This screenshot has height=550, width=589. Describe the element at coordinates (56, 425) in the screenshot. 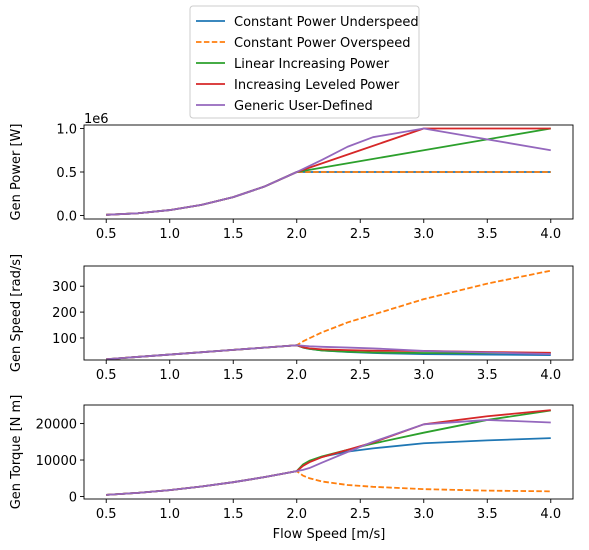

I see `torque-ytick-label: 20000` at that location.